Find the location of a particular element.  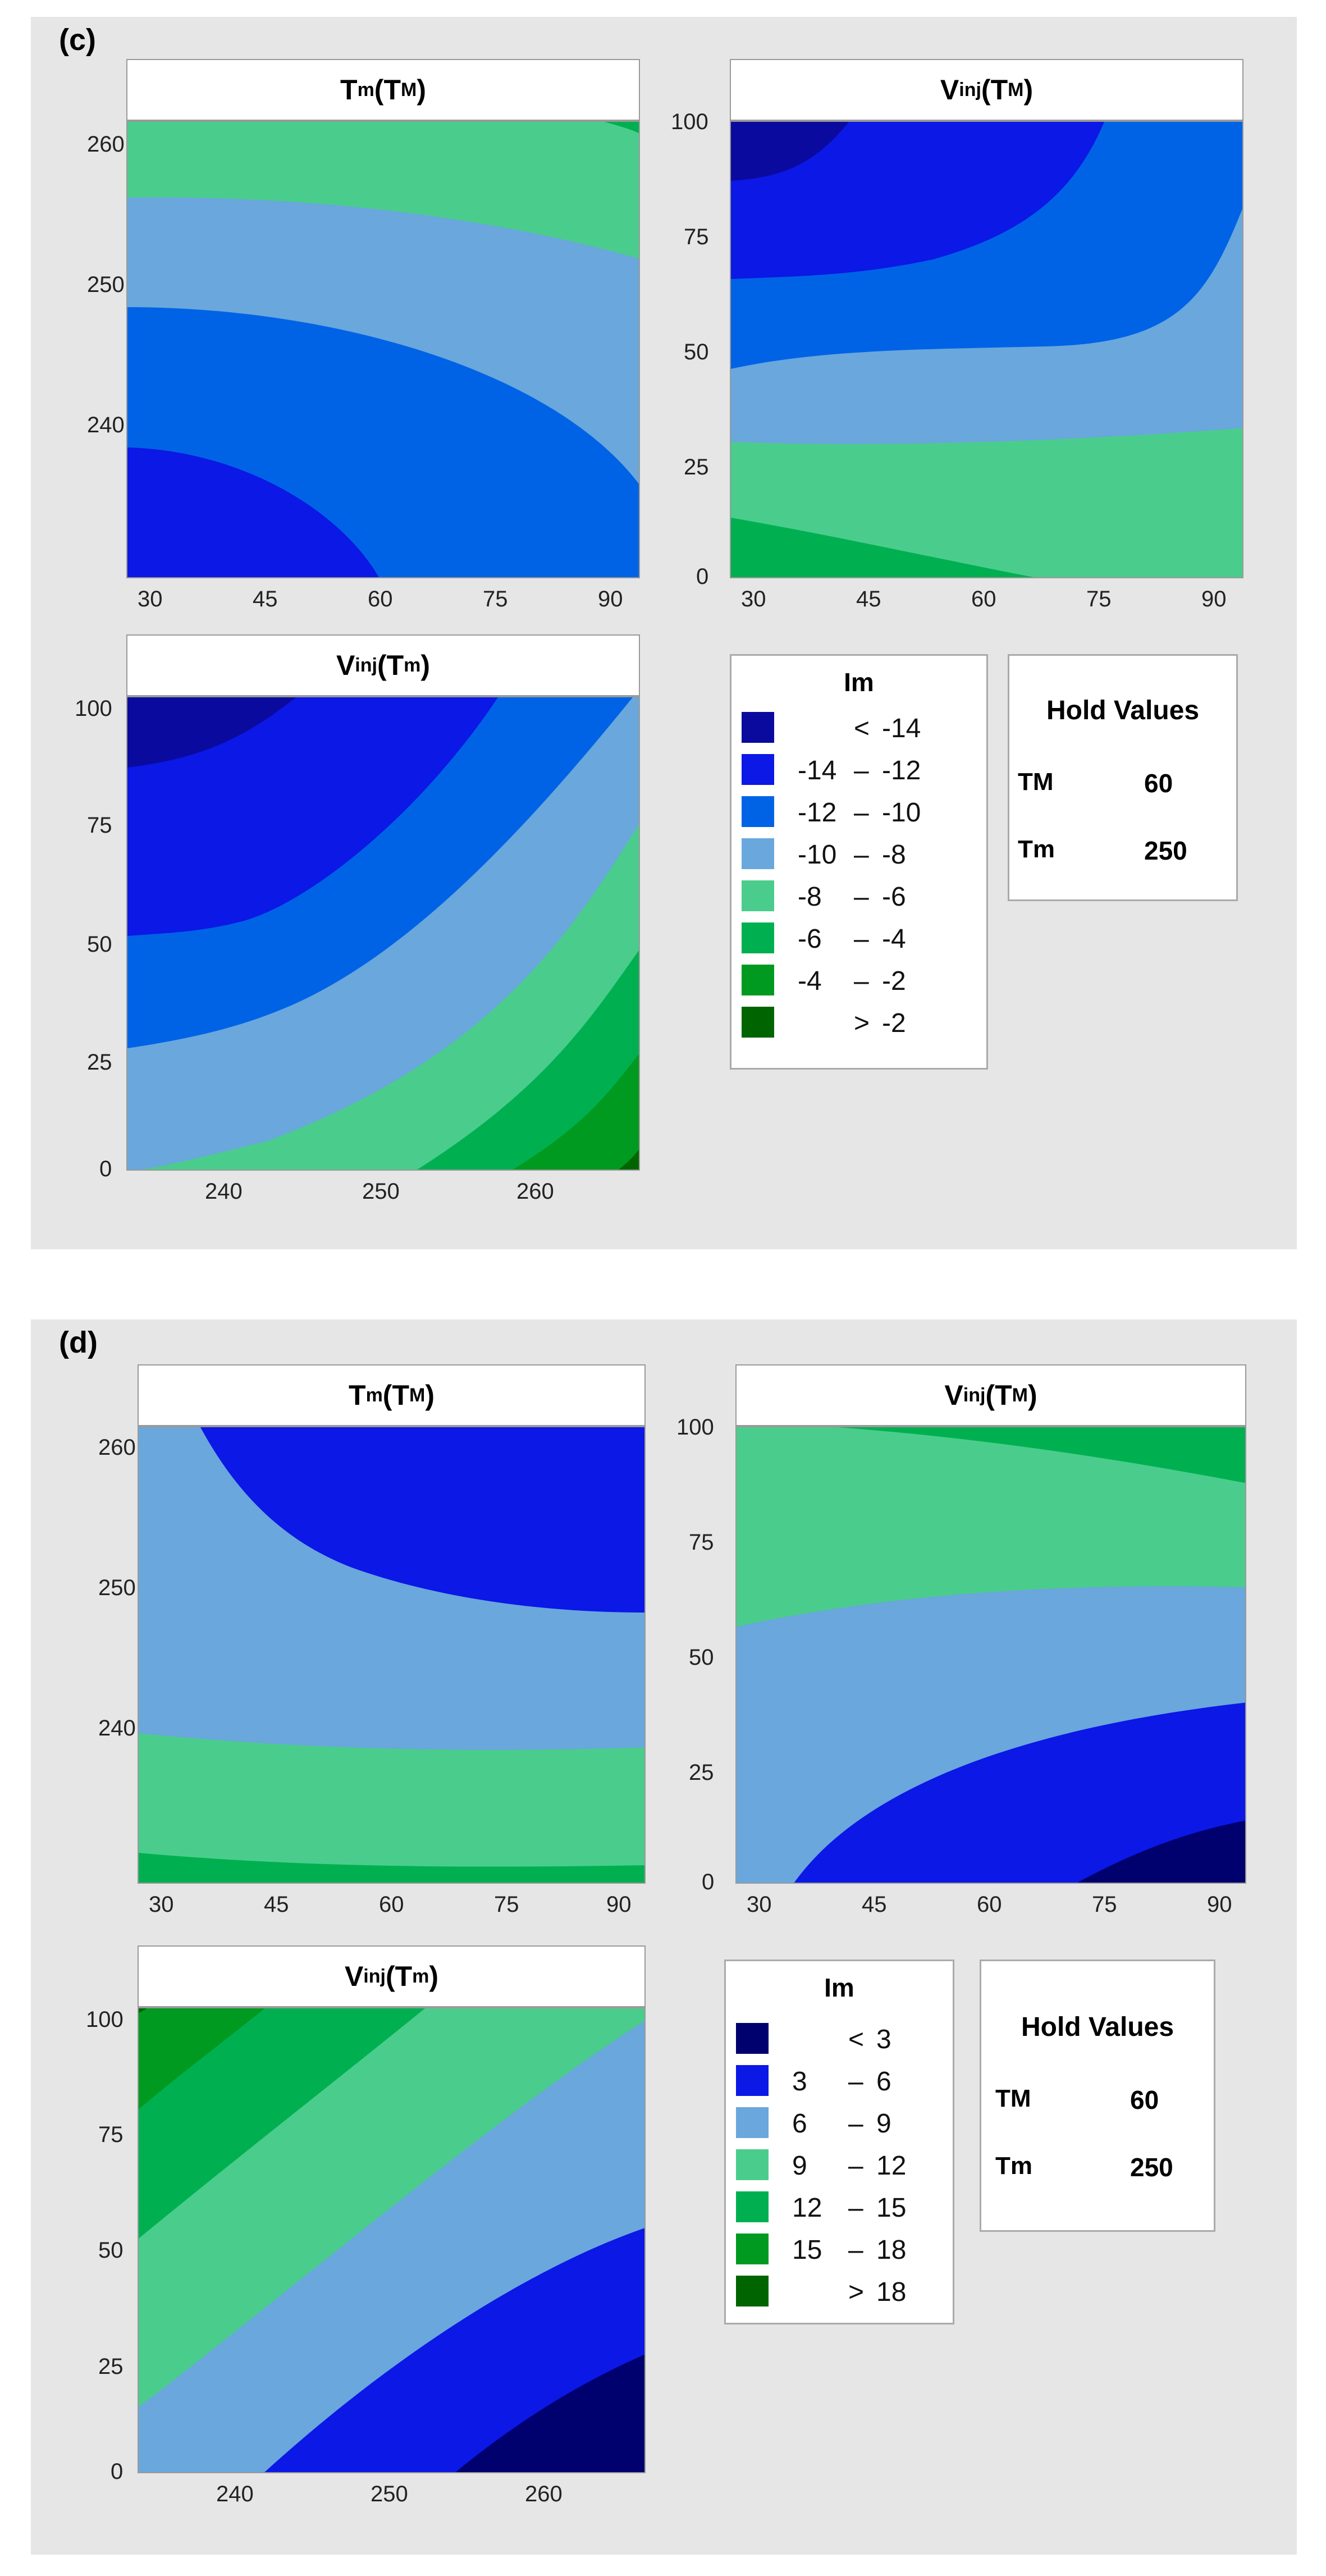

x-tick-label: 75 is located at coordinates (507, 1904).